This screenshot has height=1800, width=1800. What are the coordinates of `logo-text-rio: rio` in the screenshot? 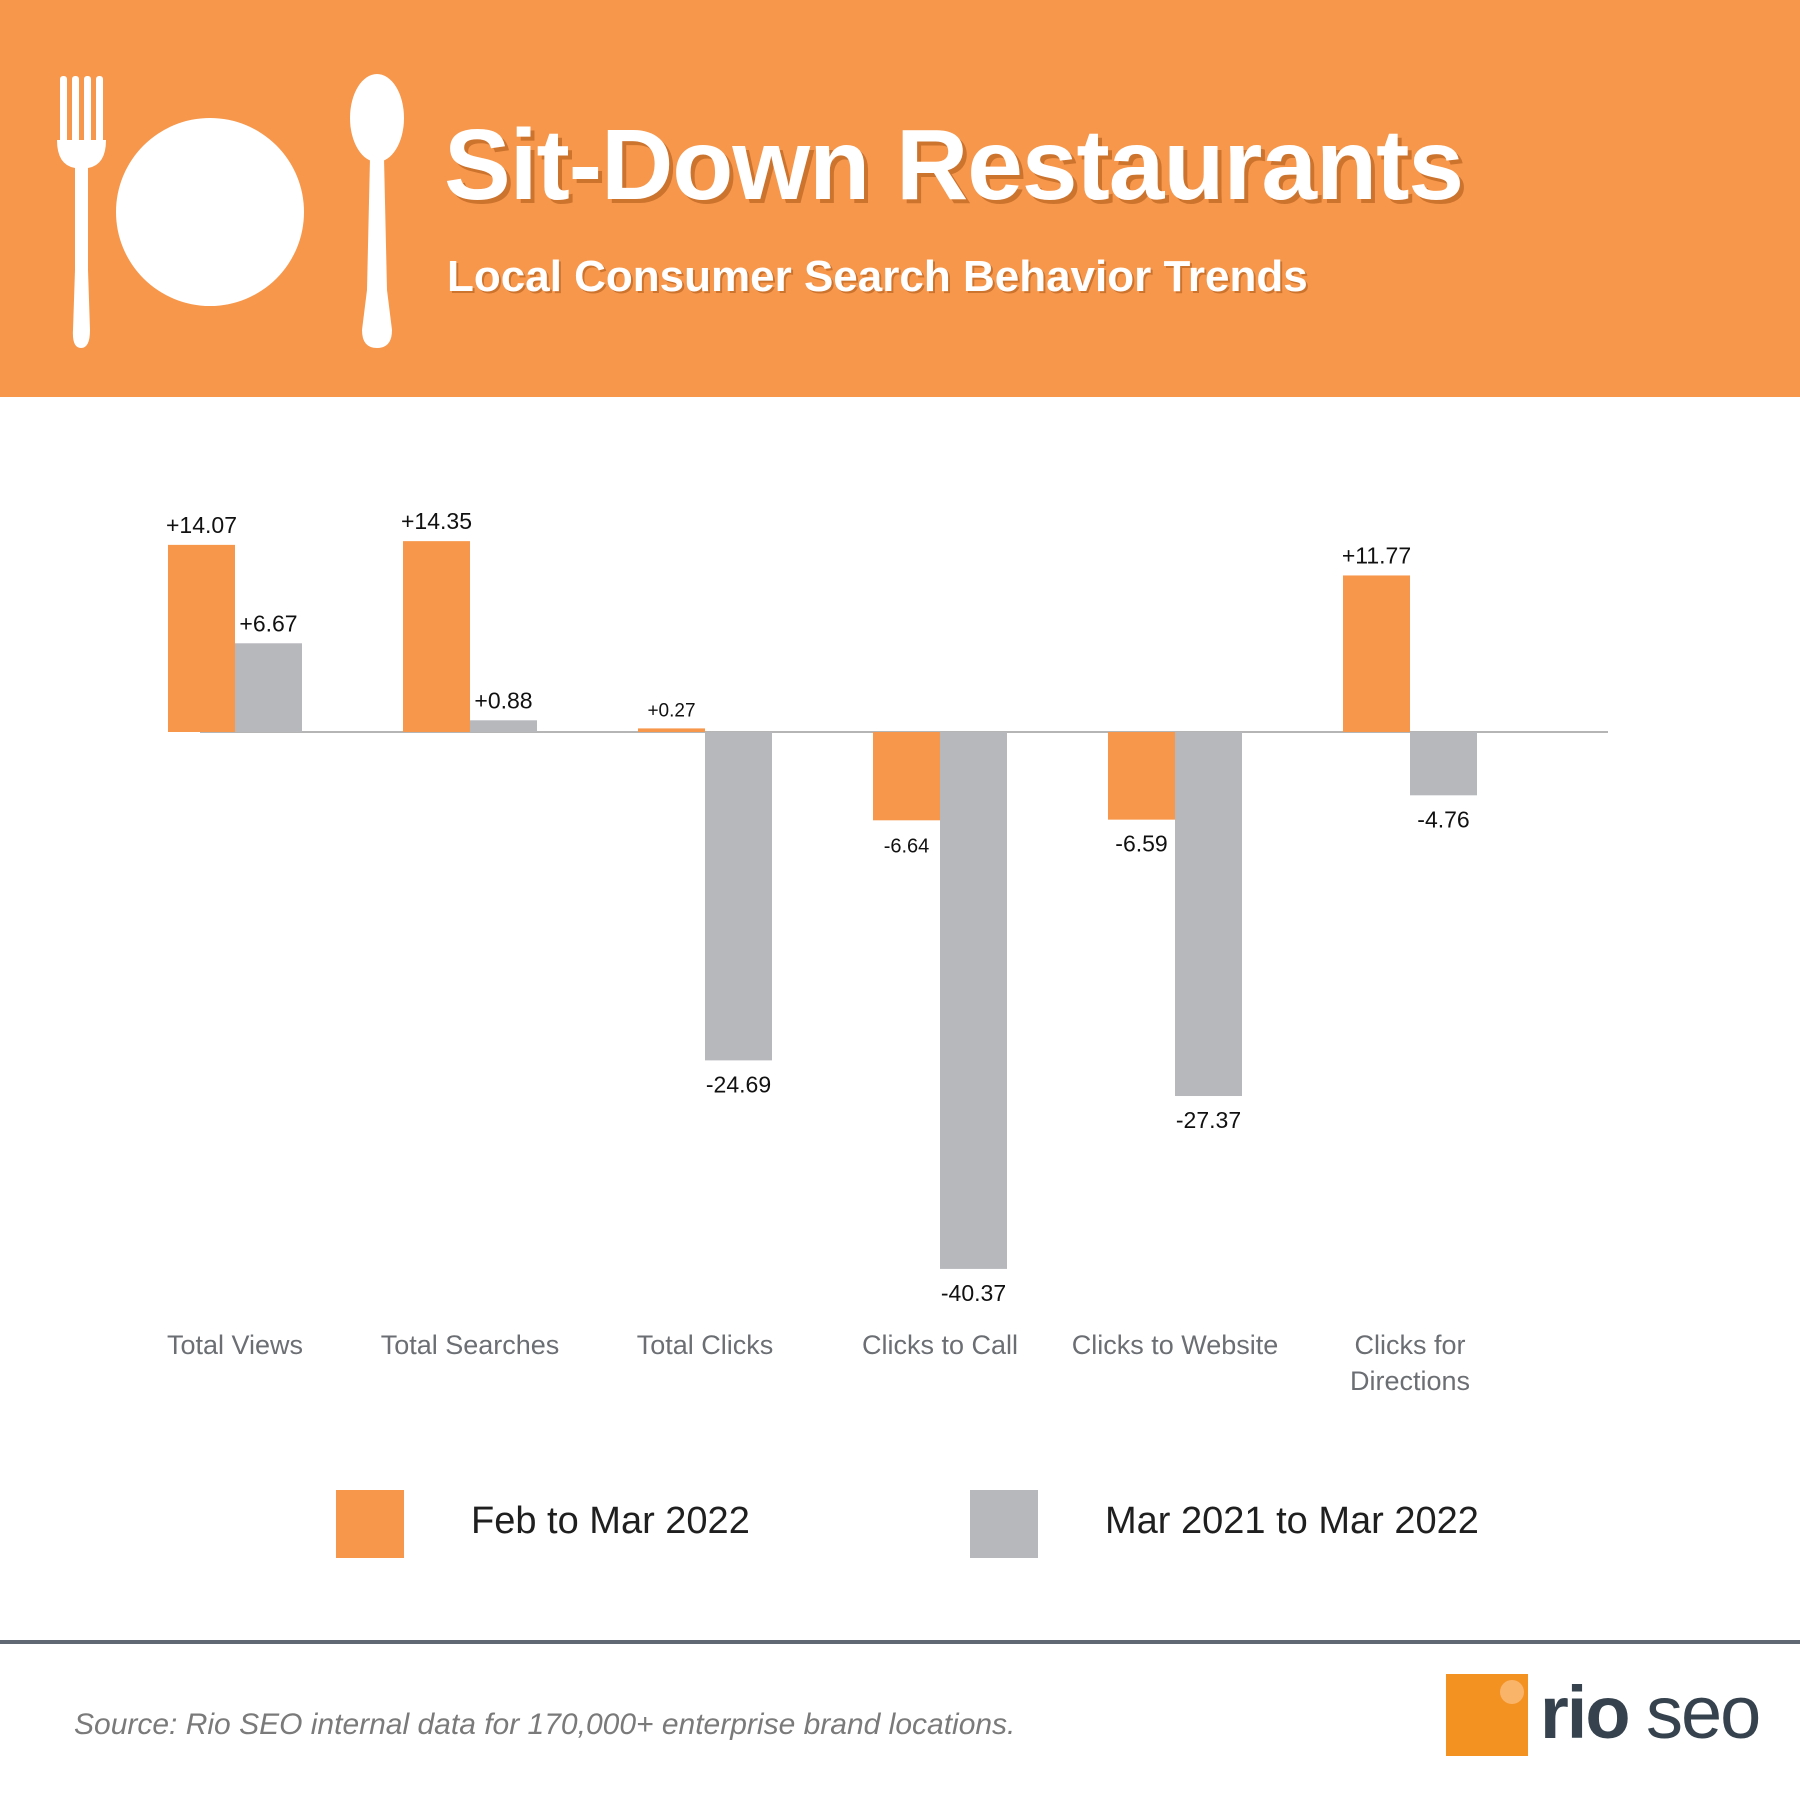 It's located at (1585, 1712).